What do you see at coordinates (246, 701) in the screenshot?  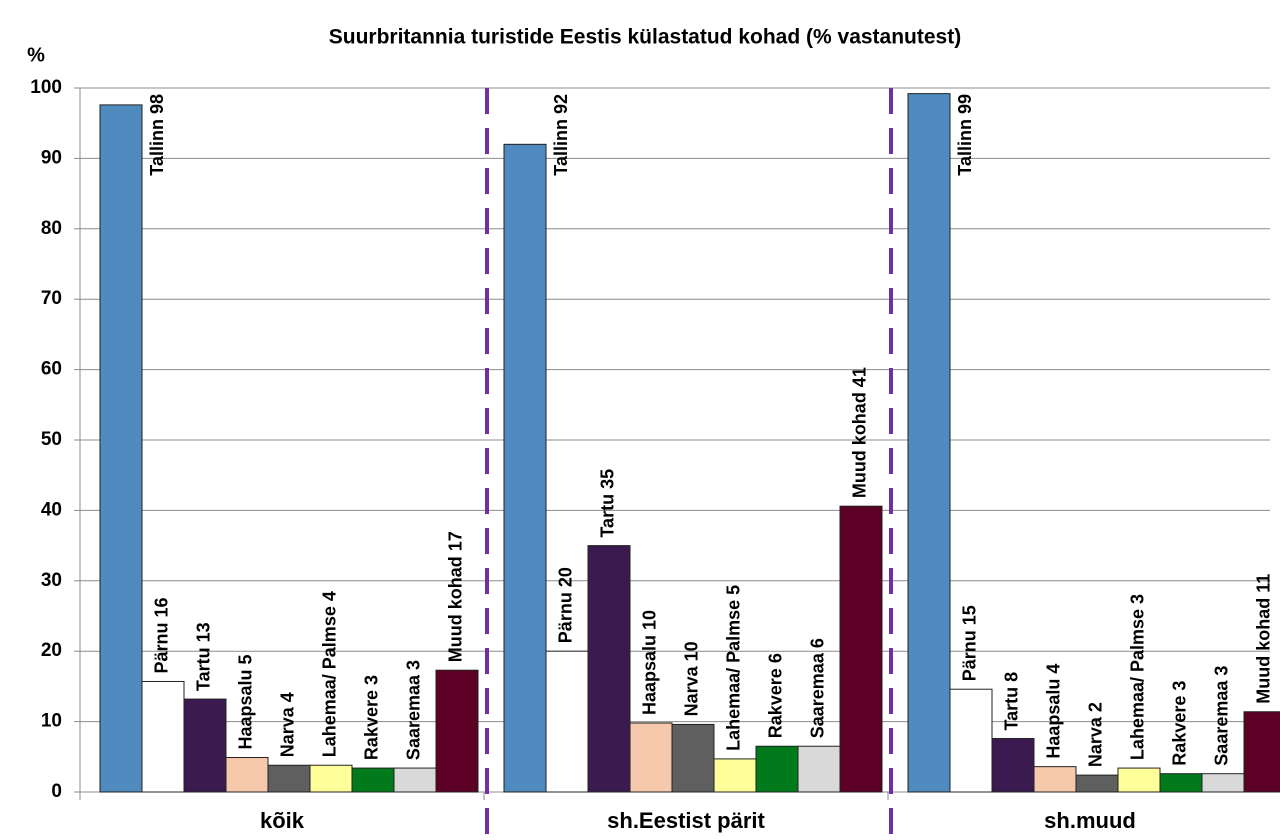 I see `data-label: Haapsalu 5` at bounding box center [246, 701].